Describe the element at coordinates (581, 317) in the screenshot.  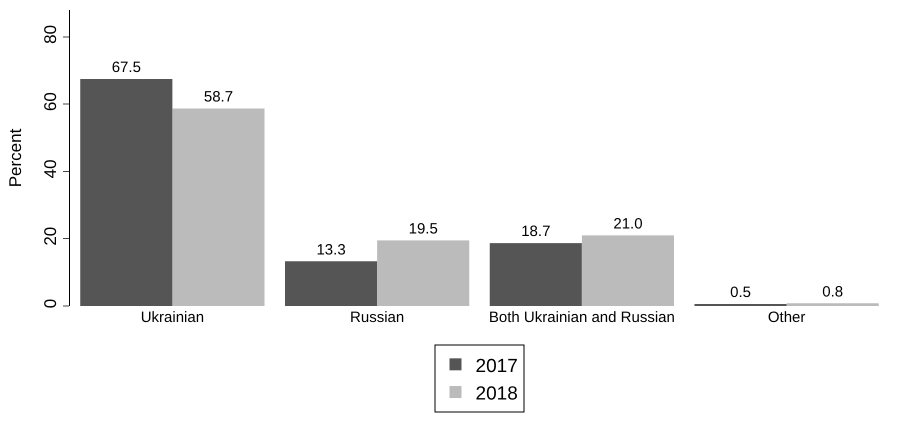
I see `x-tick-label: Both Ukrainian and Russian` at that location.